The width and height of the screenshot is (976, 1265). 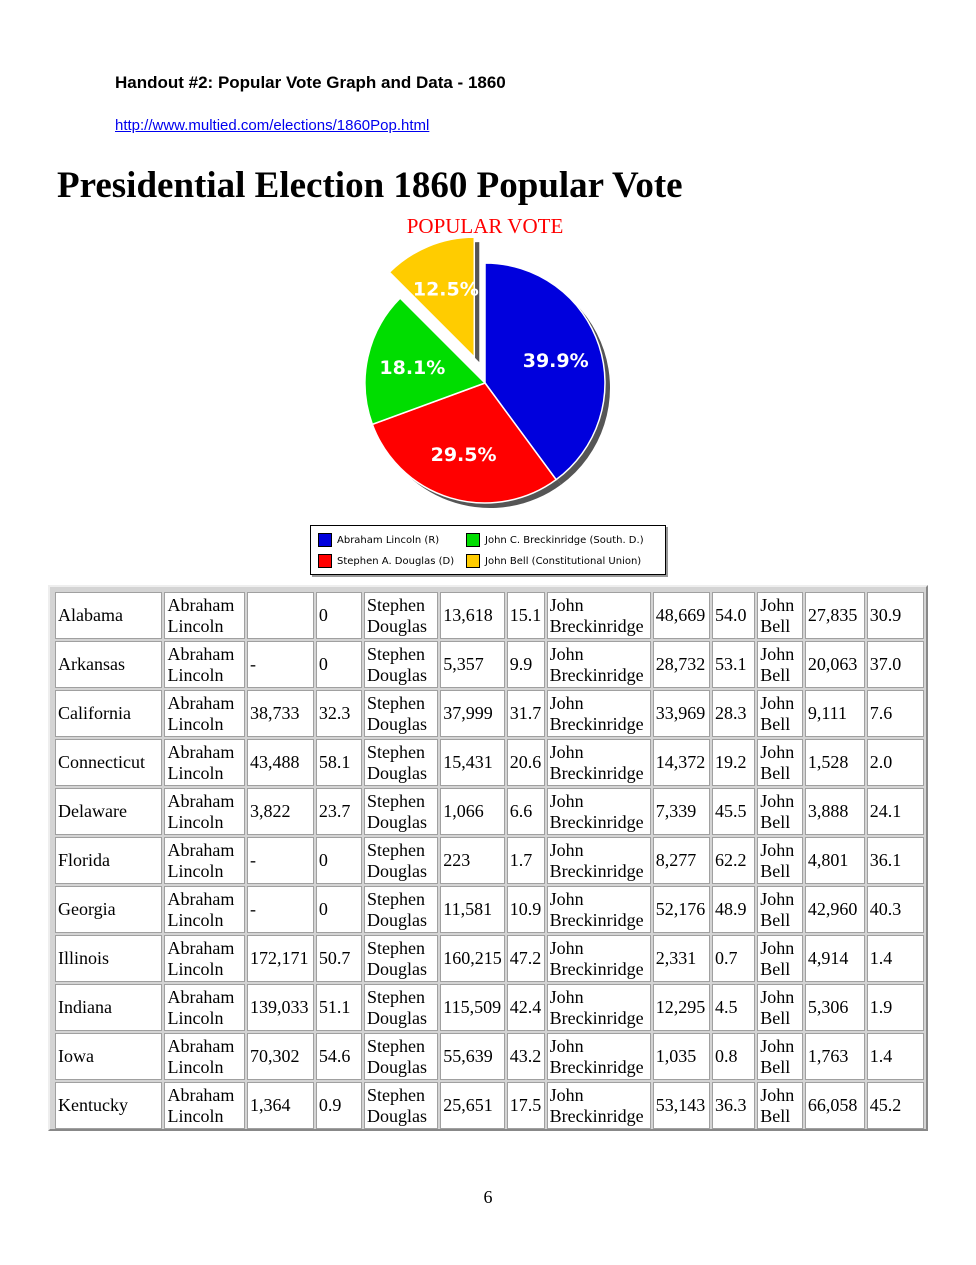 I want to click on cell-votes-3: 52,176, so click(x=681, y=909).